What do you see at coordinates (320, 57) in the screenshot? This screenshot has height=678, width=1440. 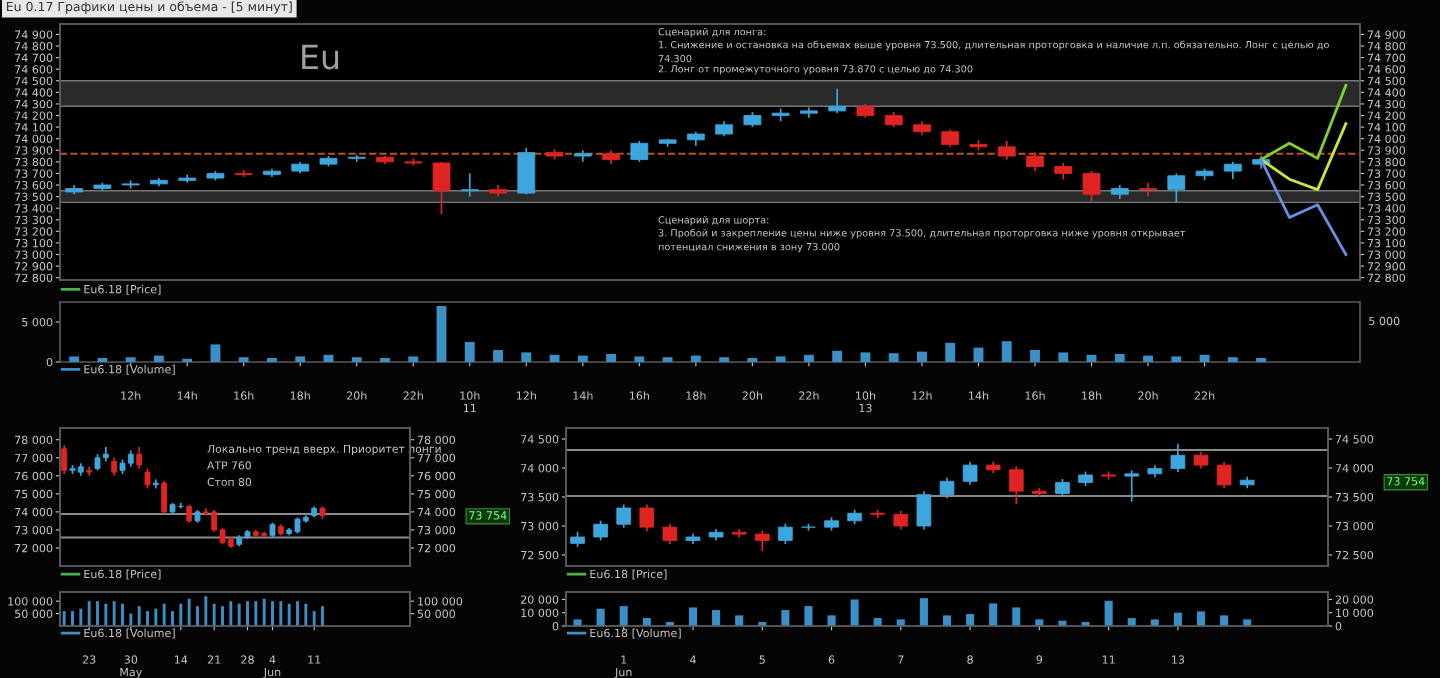 I see `chart-title: Eu` at bounding box center [320, 57].